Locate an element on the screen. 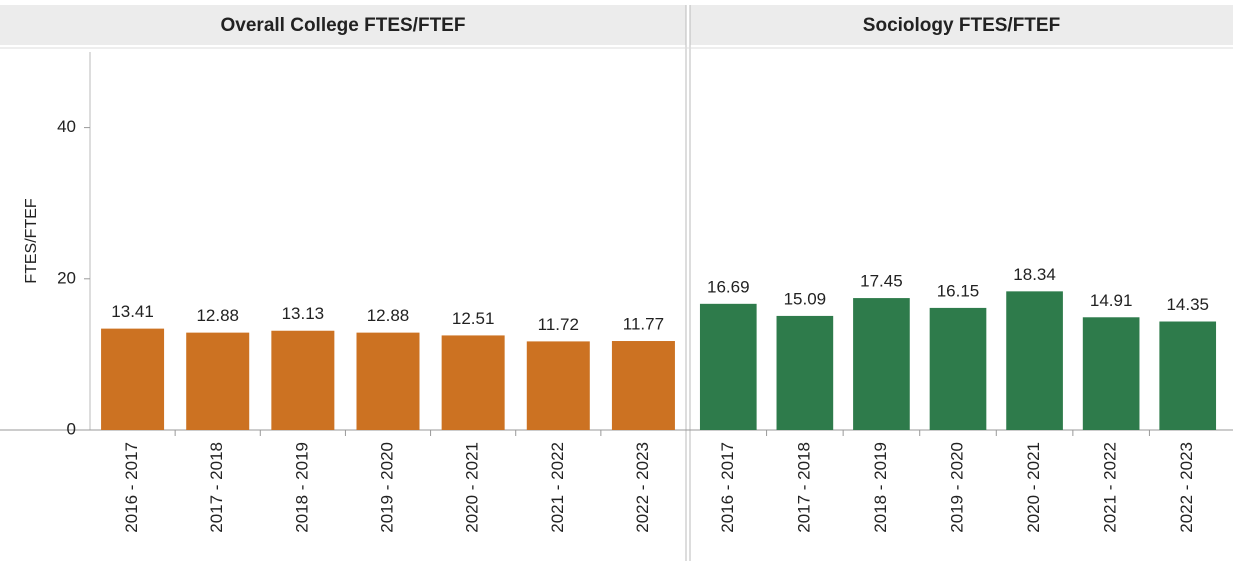 This screenshot has height=561, width=1233. value-label: 16.15 is located at coordinates (958, 290).